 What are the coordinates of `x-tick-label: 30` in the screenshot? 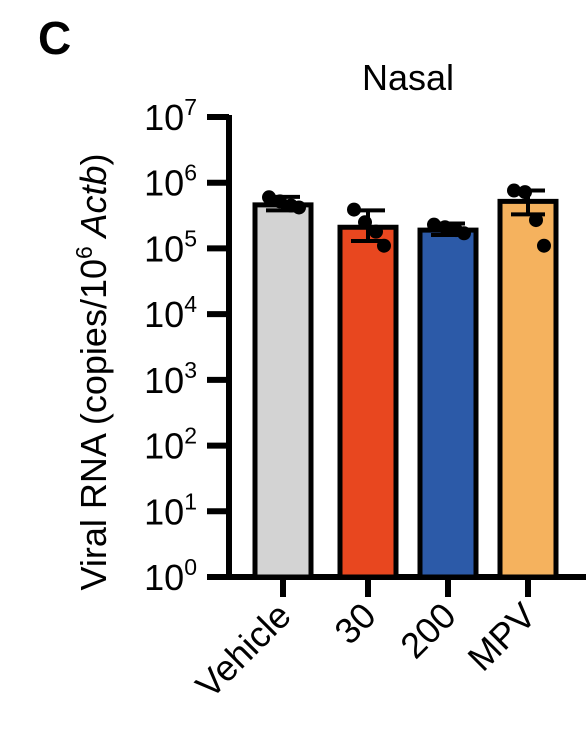 It's located at (354, 623).